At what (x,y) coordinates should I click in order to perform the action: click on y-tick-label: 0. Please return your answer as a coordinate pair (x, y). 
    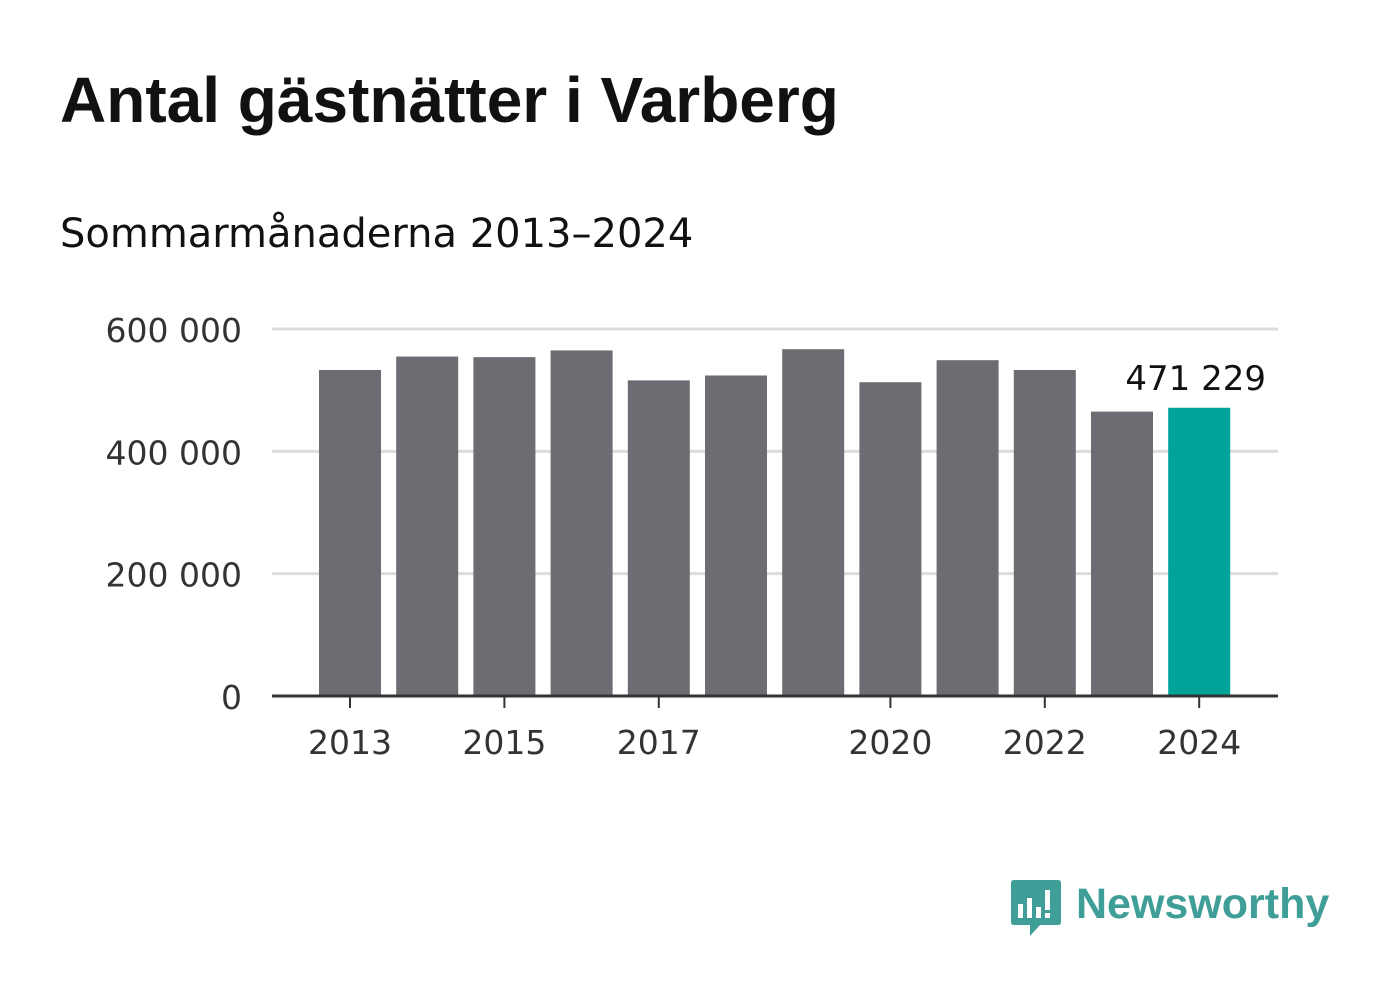
    Looking at the image, I should click on (231, 697).